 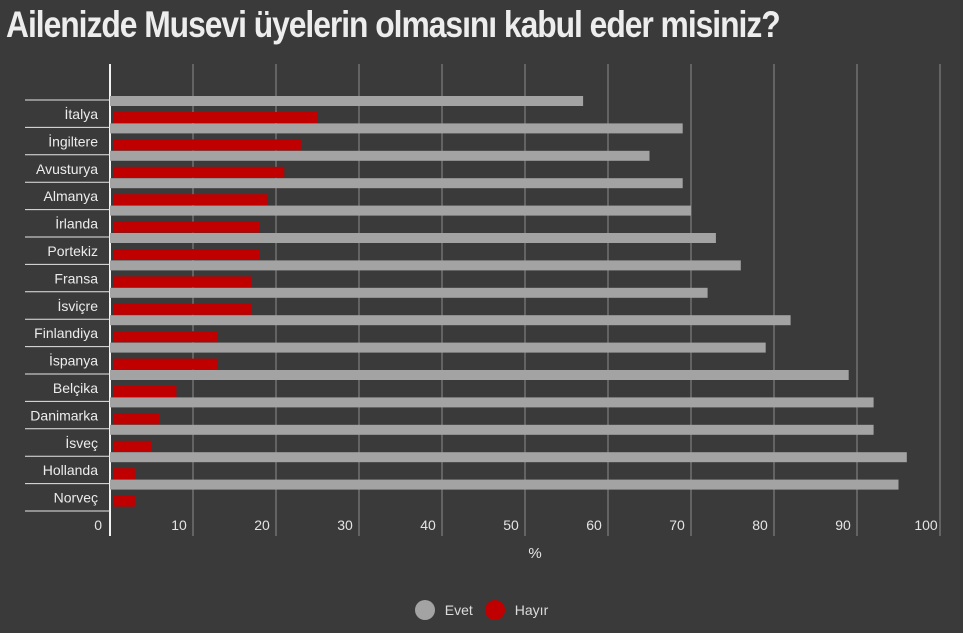 I want to click on category-label: Belçika, so click(x=75, y=388).